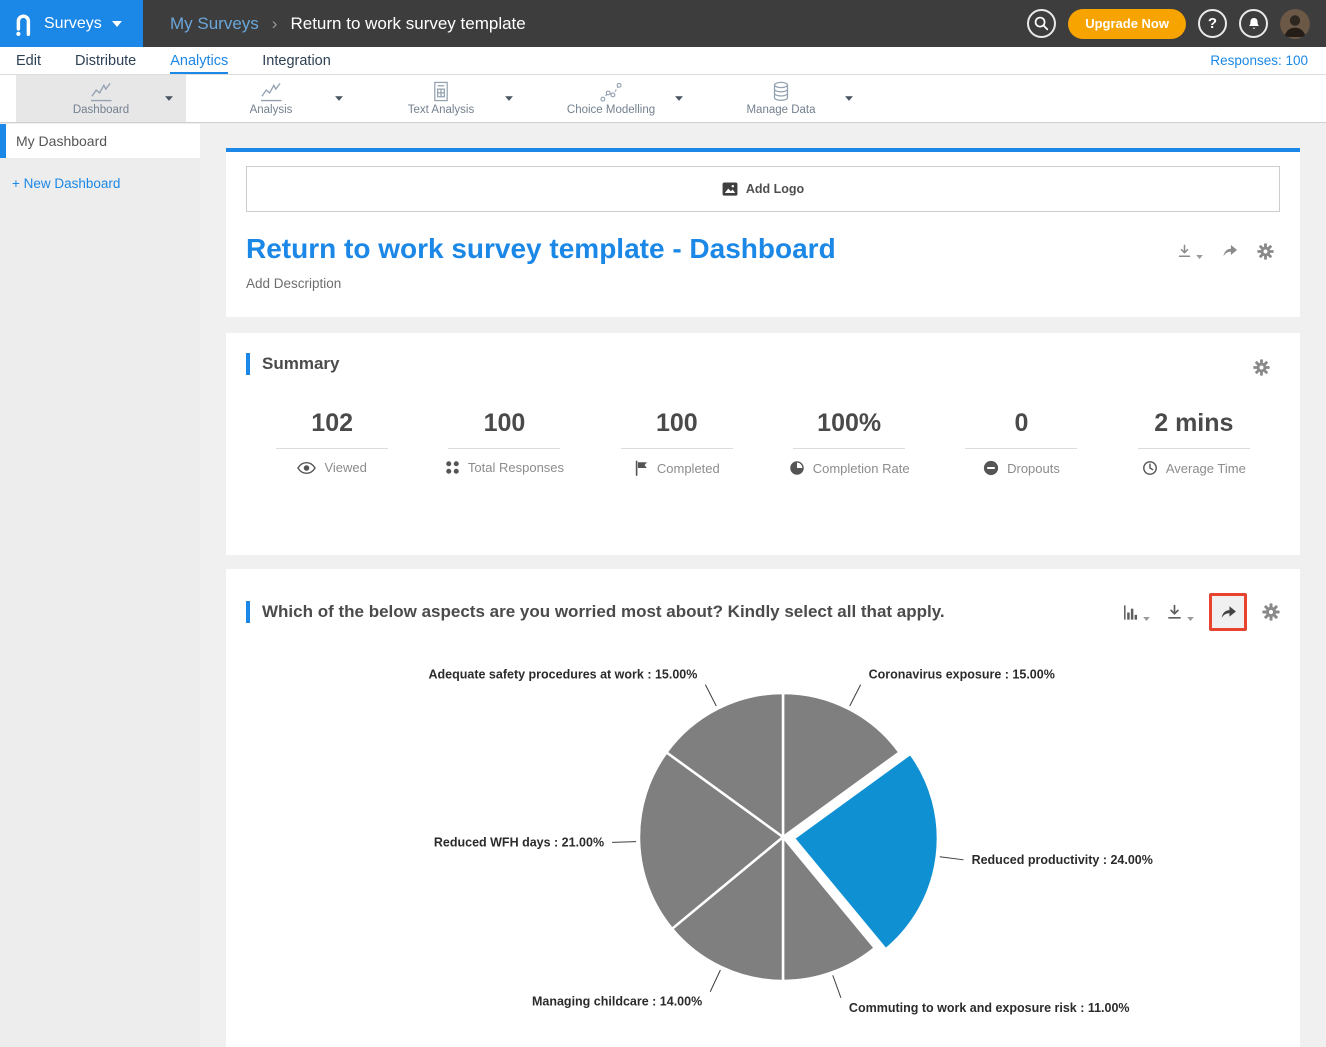  Describe the element at coordinates (100, 141) in the screenshot. I see `sidebar-item-my-dashboard: My Dashboard` at that location.